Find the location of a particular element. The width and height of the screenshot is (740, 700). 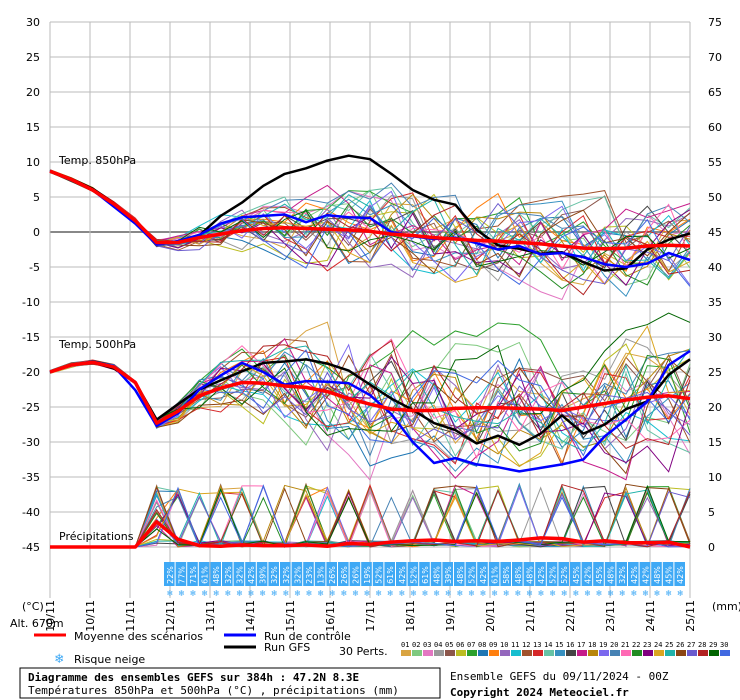

right-tick-label: 10 is located at coordinates (715, 477).